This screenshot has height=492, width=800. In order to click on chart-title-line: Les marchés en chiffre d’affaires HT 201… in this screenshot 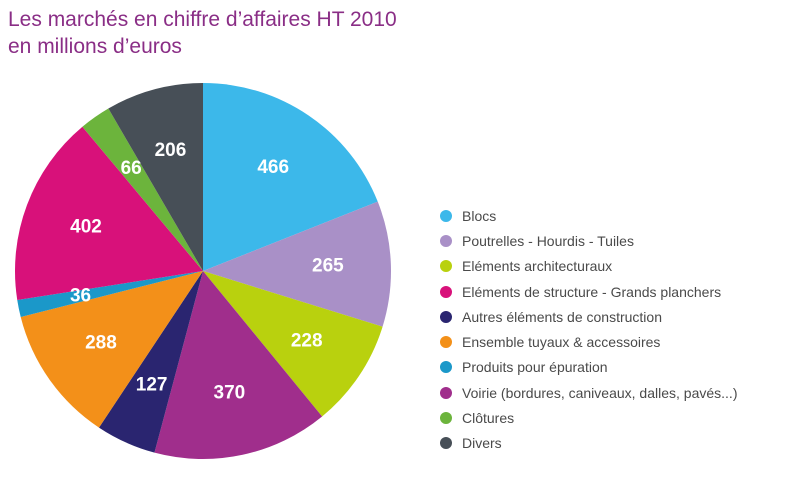, I will do `click(202, 19)`.